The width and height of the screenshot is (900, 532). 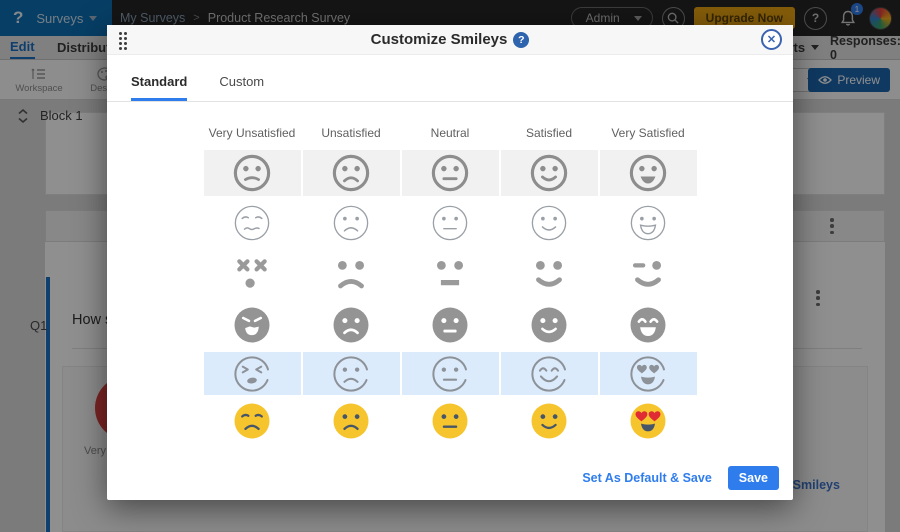 What do you see at coordinates (857, 9) in the screenshot?
I see `notification-badge: 1` at bounding box center [857, 9].